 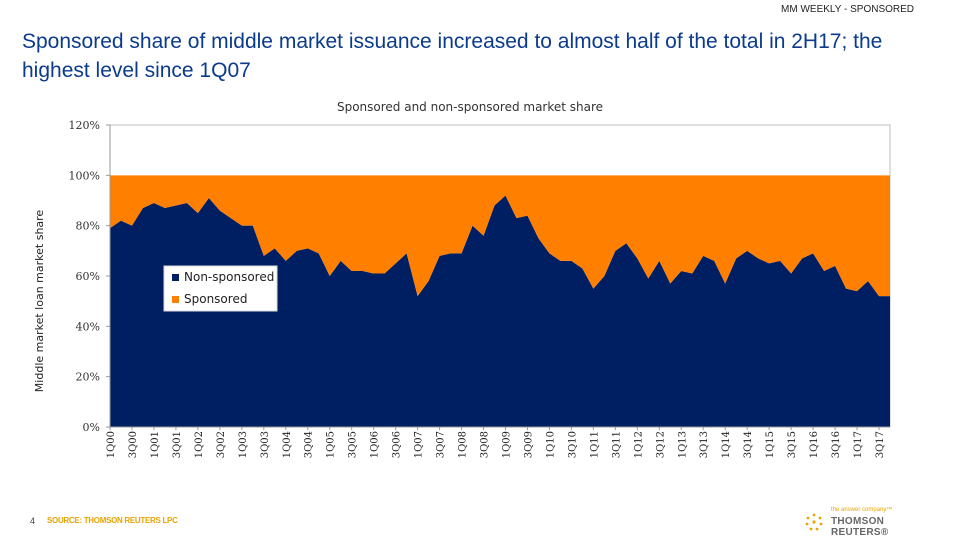 What do you see at coordinates (88, 326) in the screenshot?
I see `y-tick-label: 40%` at bounding box center [88, 326].